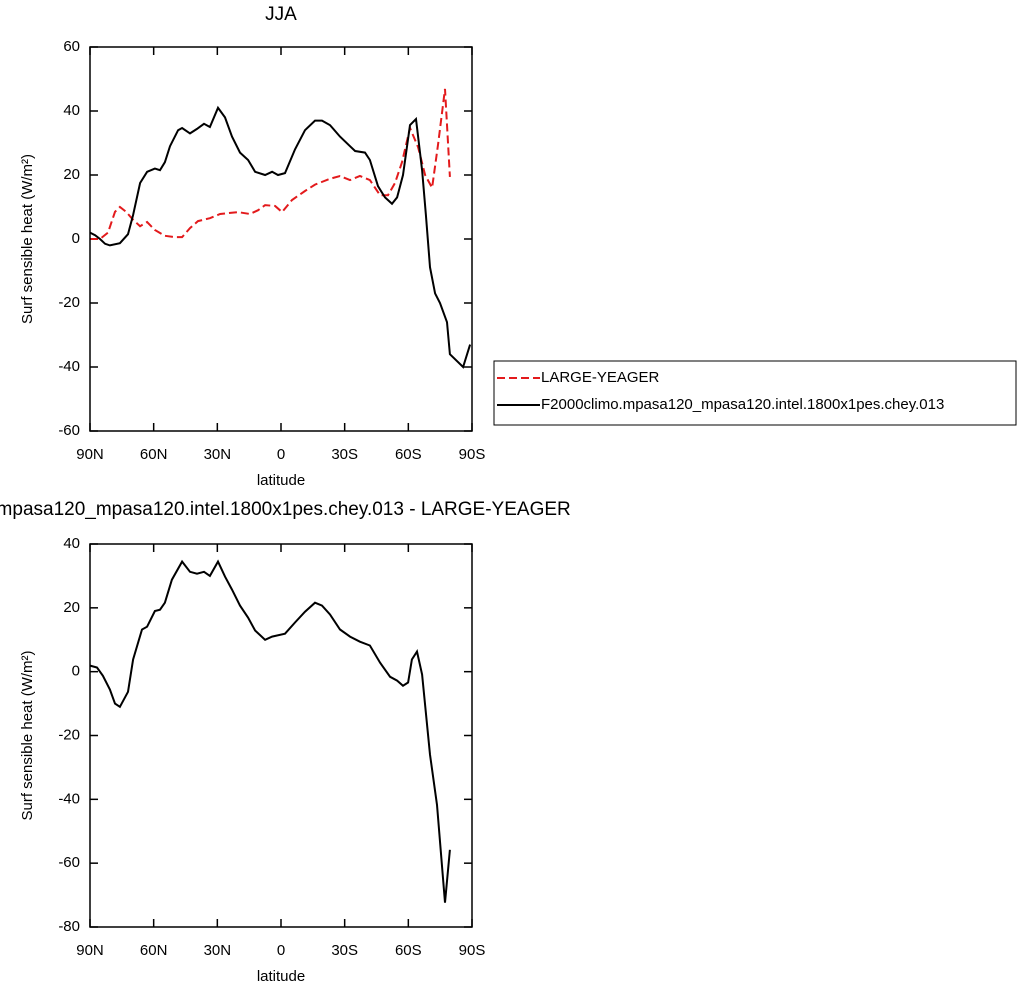 Image resolution: width=1022 pixels, height=995 pixels. What do you see at coordinates (281, 14) in the screenshot?
I see `chart-title: JJA` at bounding box center [281, 14].